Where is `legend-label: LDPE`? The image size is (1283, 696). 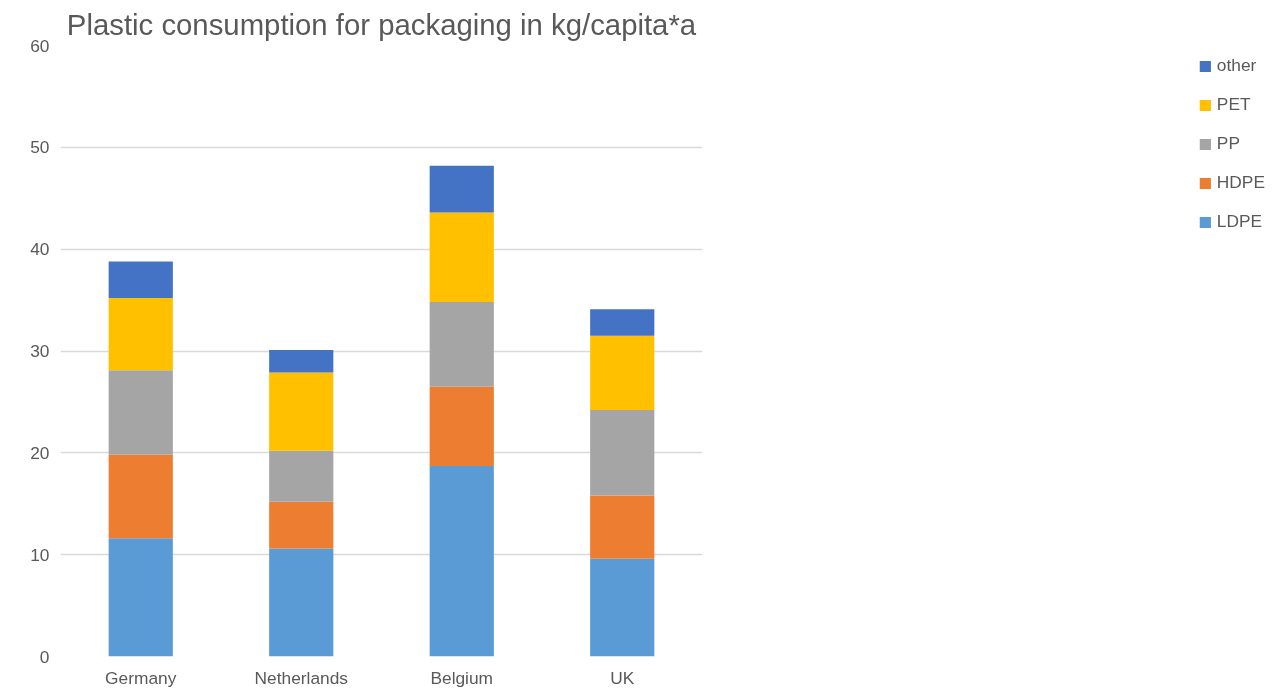
legend-label: LDPE is located at coordinates (1239, 221).